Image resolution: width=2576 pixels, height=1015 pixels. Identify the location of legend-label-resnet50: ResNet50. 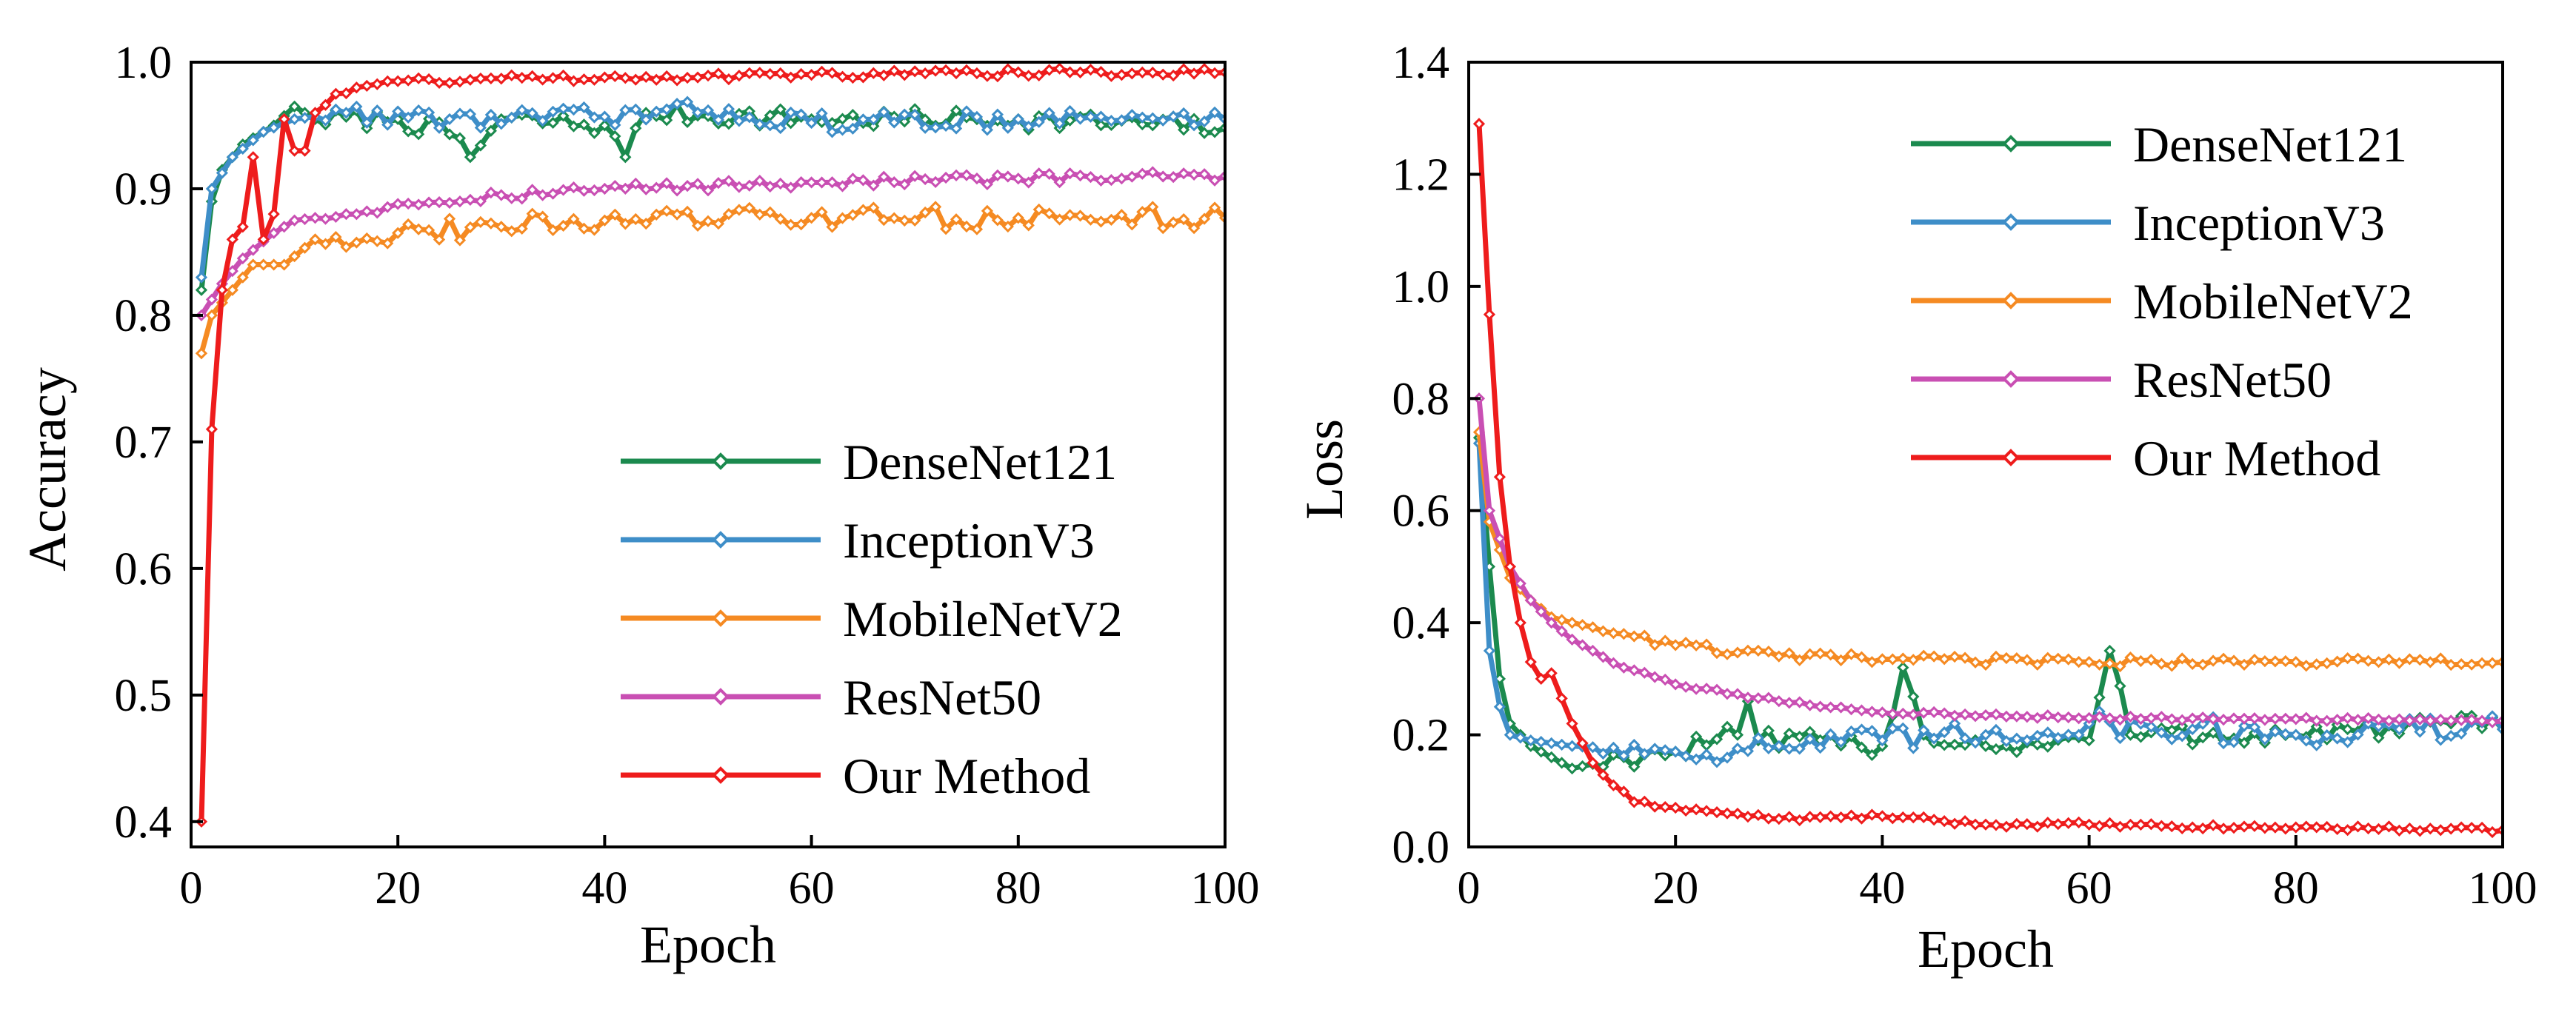
(942, 697).